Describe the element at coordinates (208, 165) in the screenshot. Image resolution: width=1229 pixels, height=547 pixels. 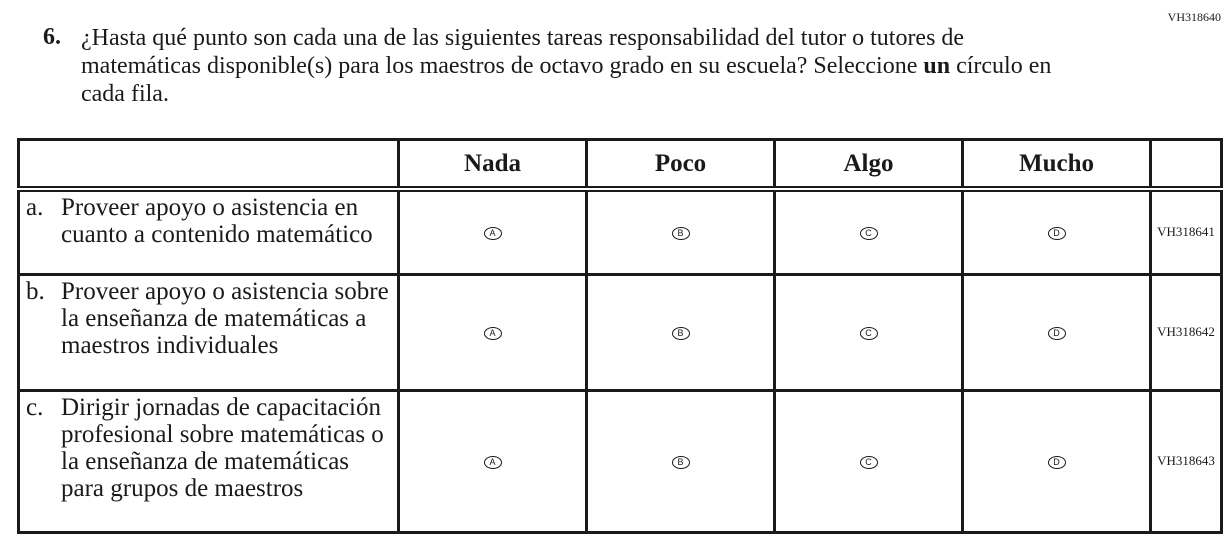
I see `header-blank` at that location.